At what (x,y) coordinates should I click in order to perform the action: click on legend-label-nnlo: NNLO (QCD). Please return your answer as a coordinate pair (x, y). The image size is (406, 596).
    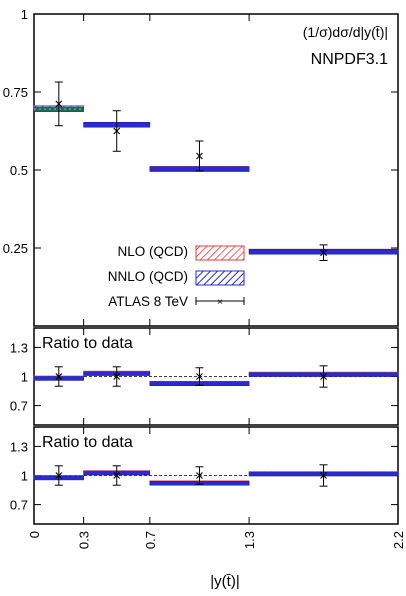
    Looking at the image, I should click on (148, 276).